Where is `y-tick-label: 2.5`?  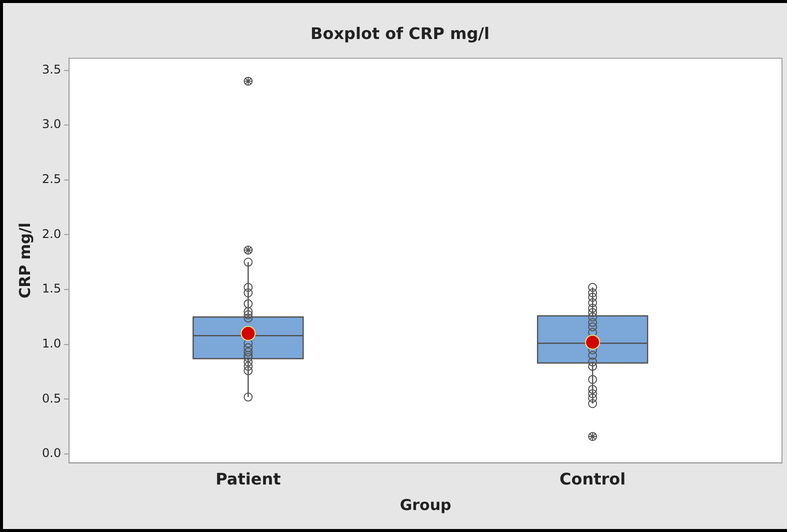
y-tick-label: 2.5 is located at coordinates (52, 179).